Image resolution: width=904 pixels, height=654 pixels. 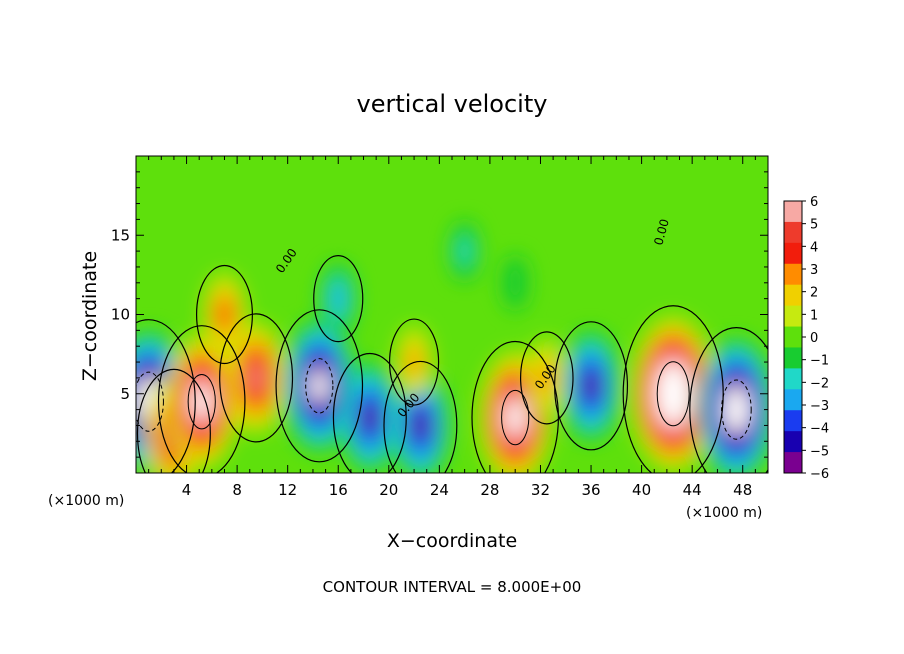 I want to click on contour-label: 0.00, so click(x=661, y=231).